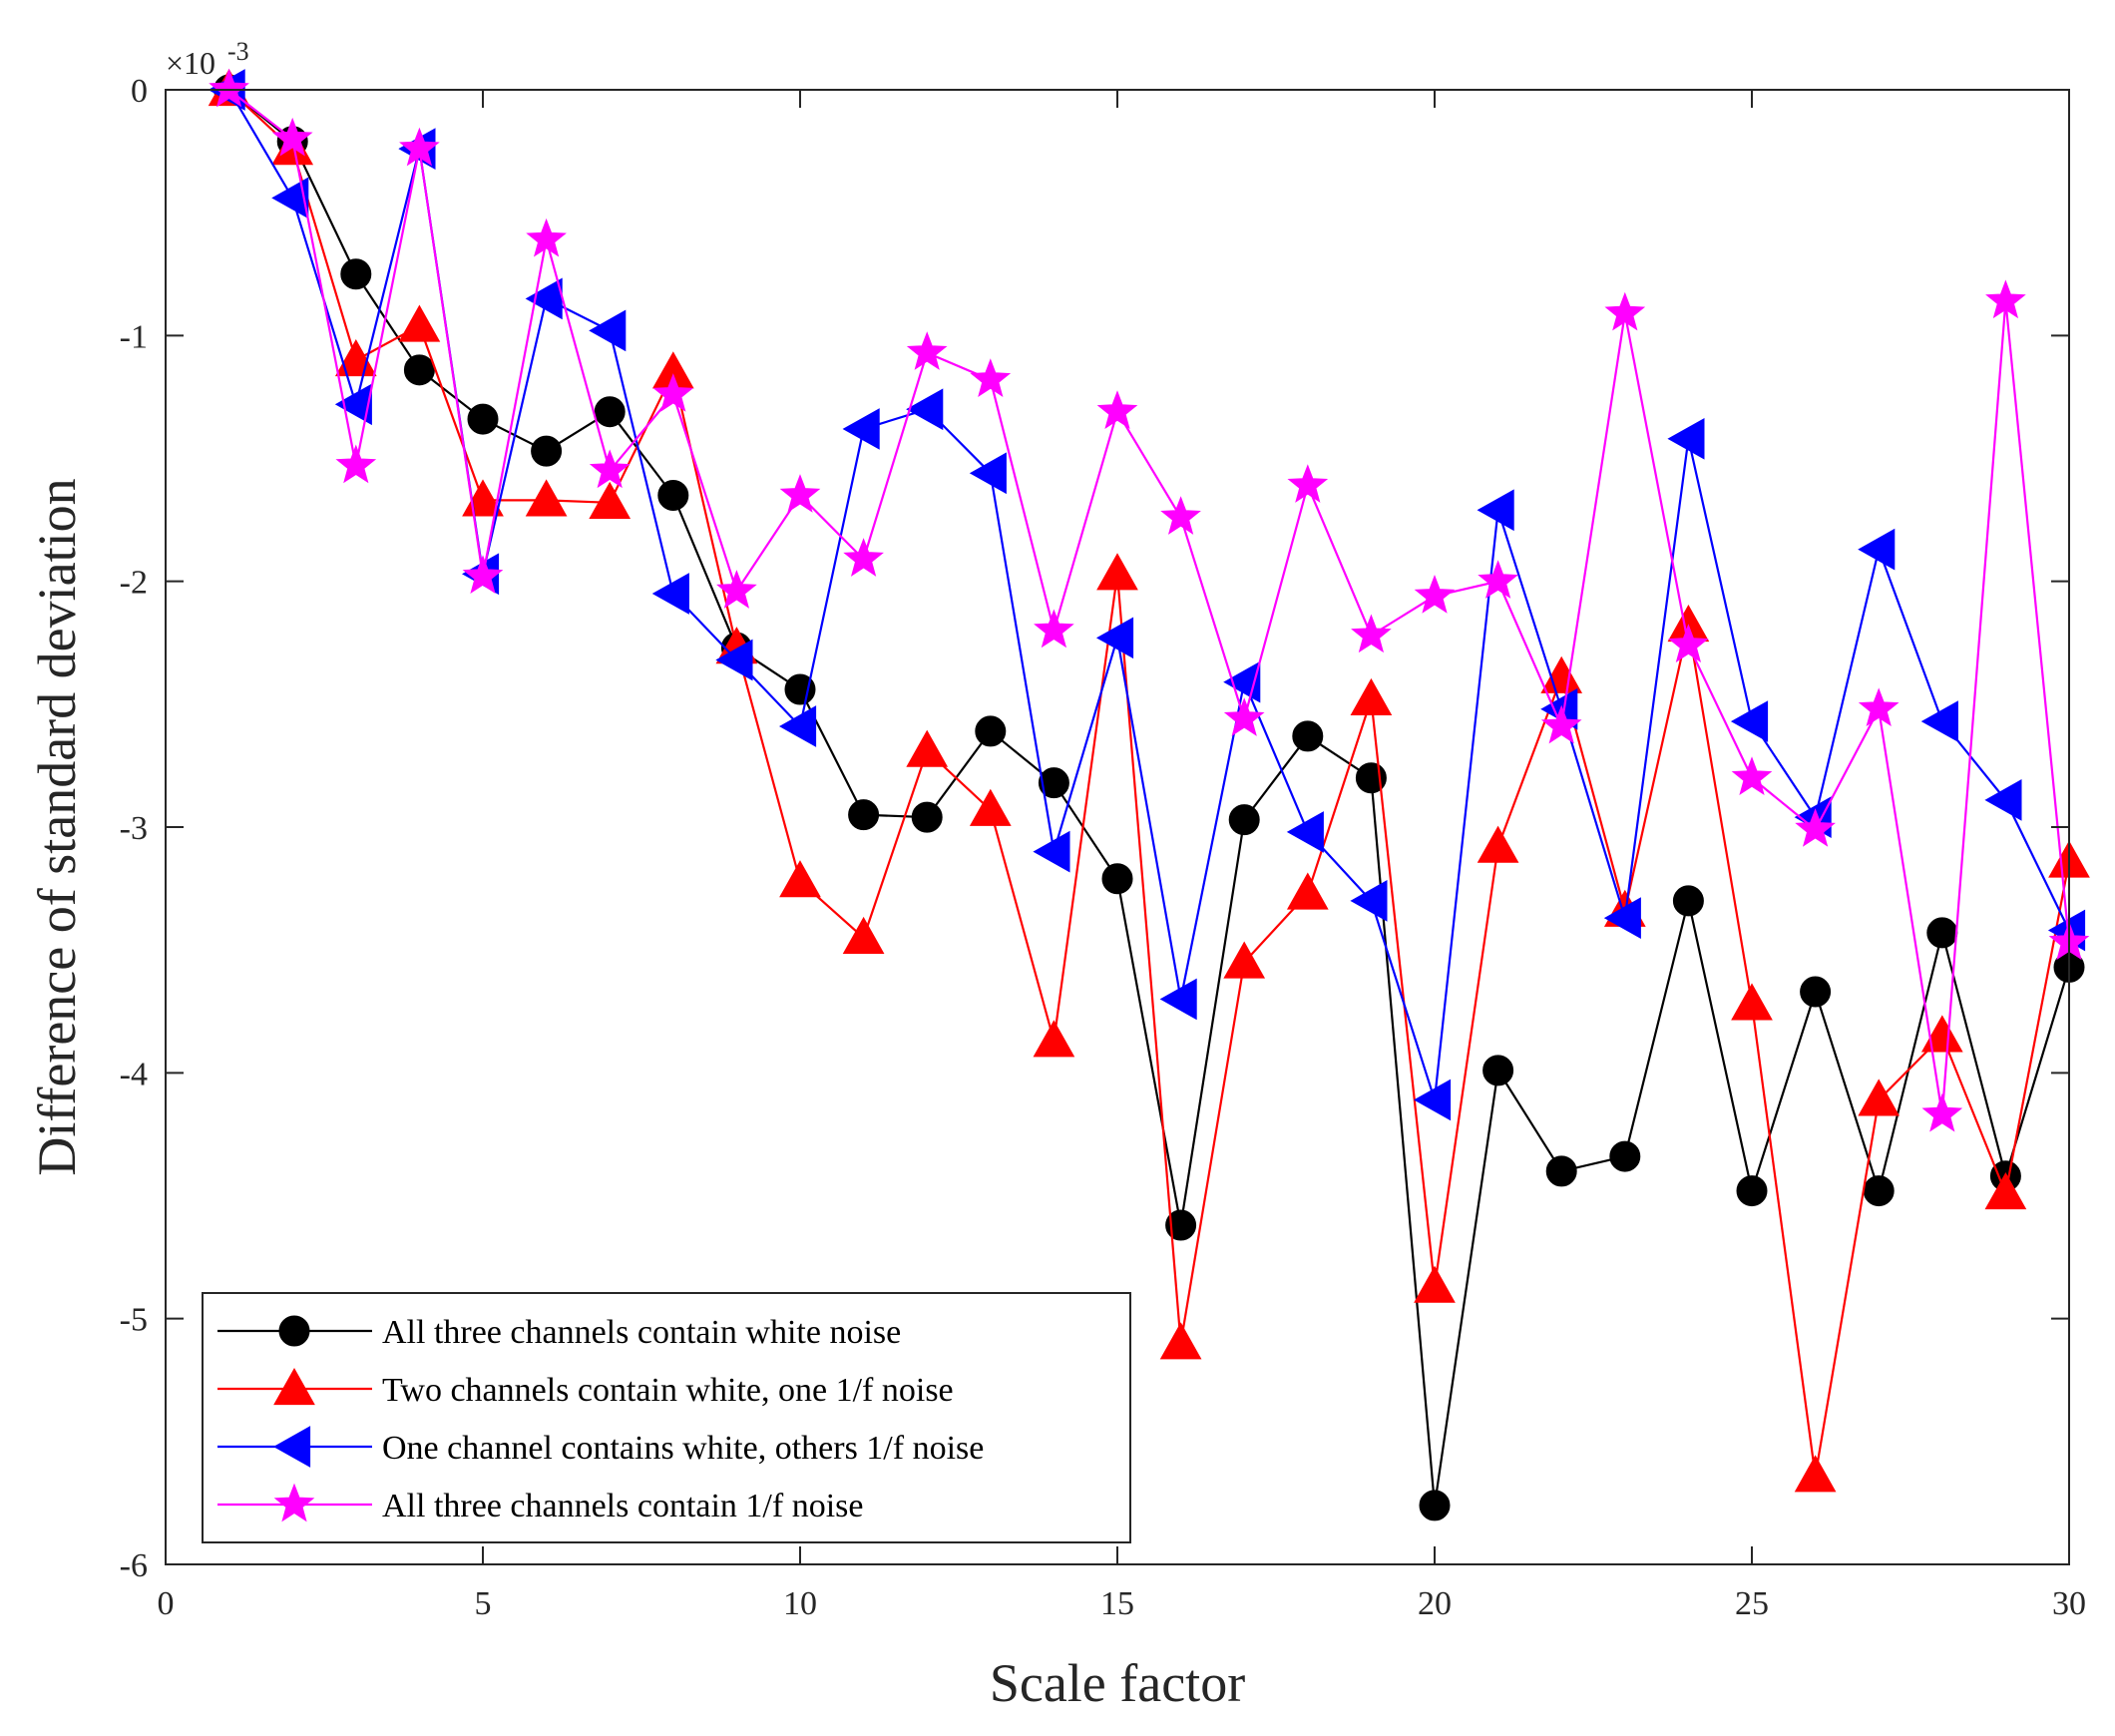  What do you see at coordinates (57, 826) in the screenshot?
I see `y-axis-label: Difference of standard deviation` at bounding box center [57, 826].